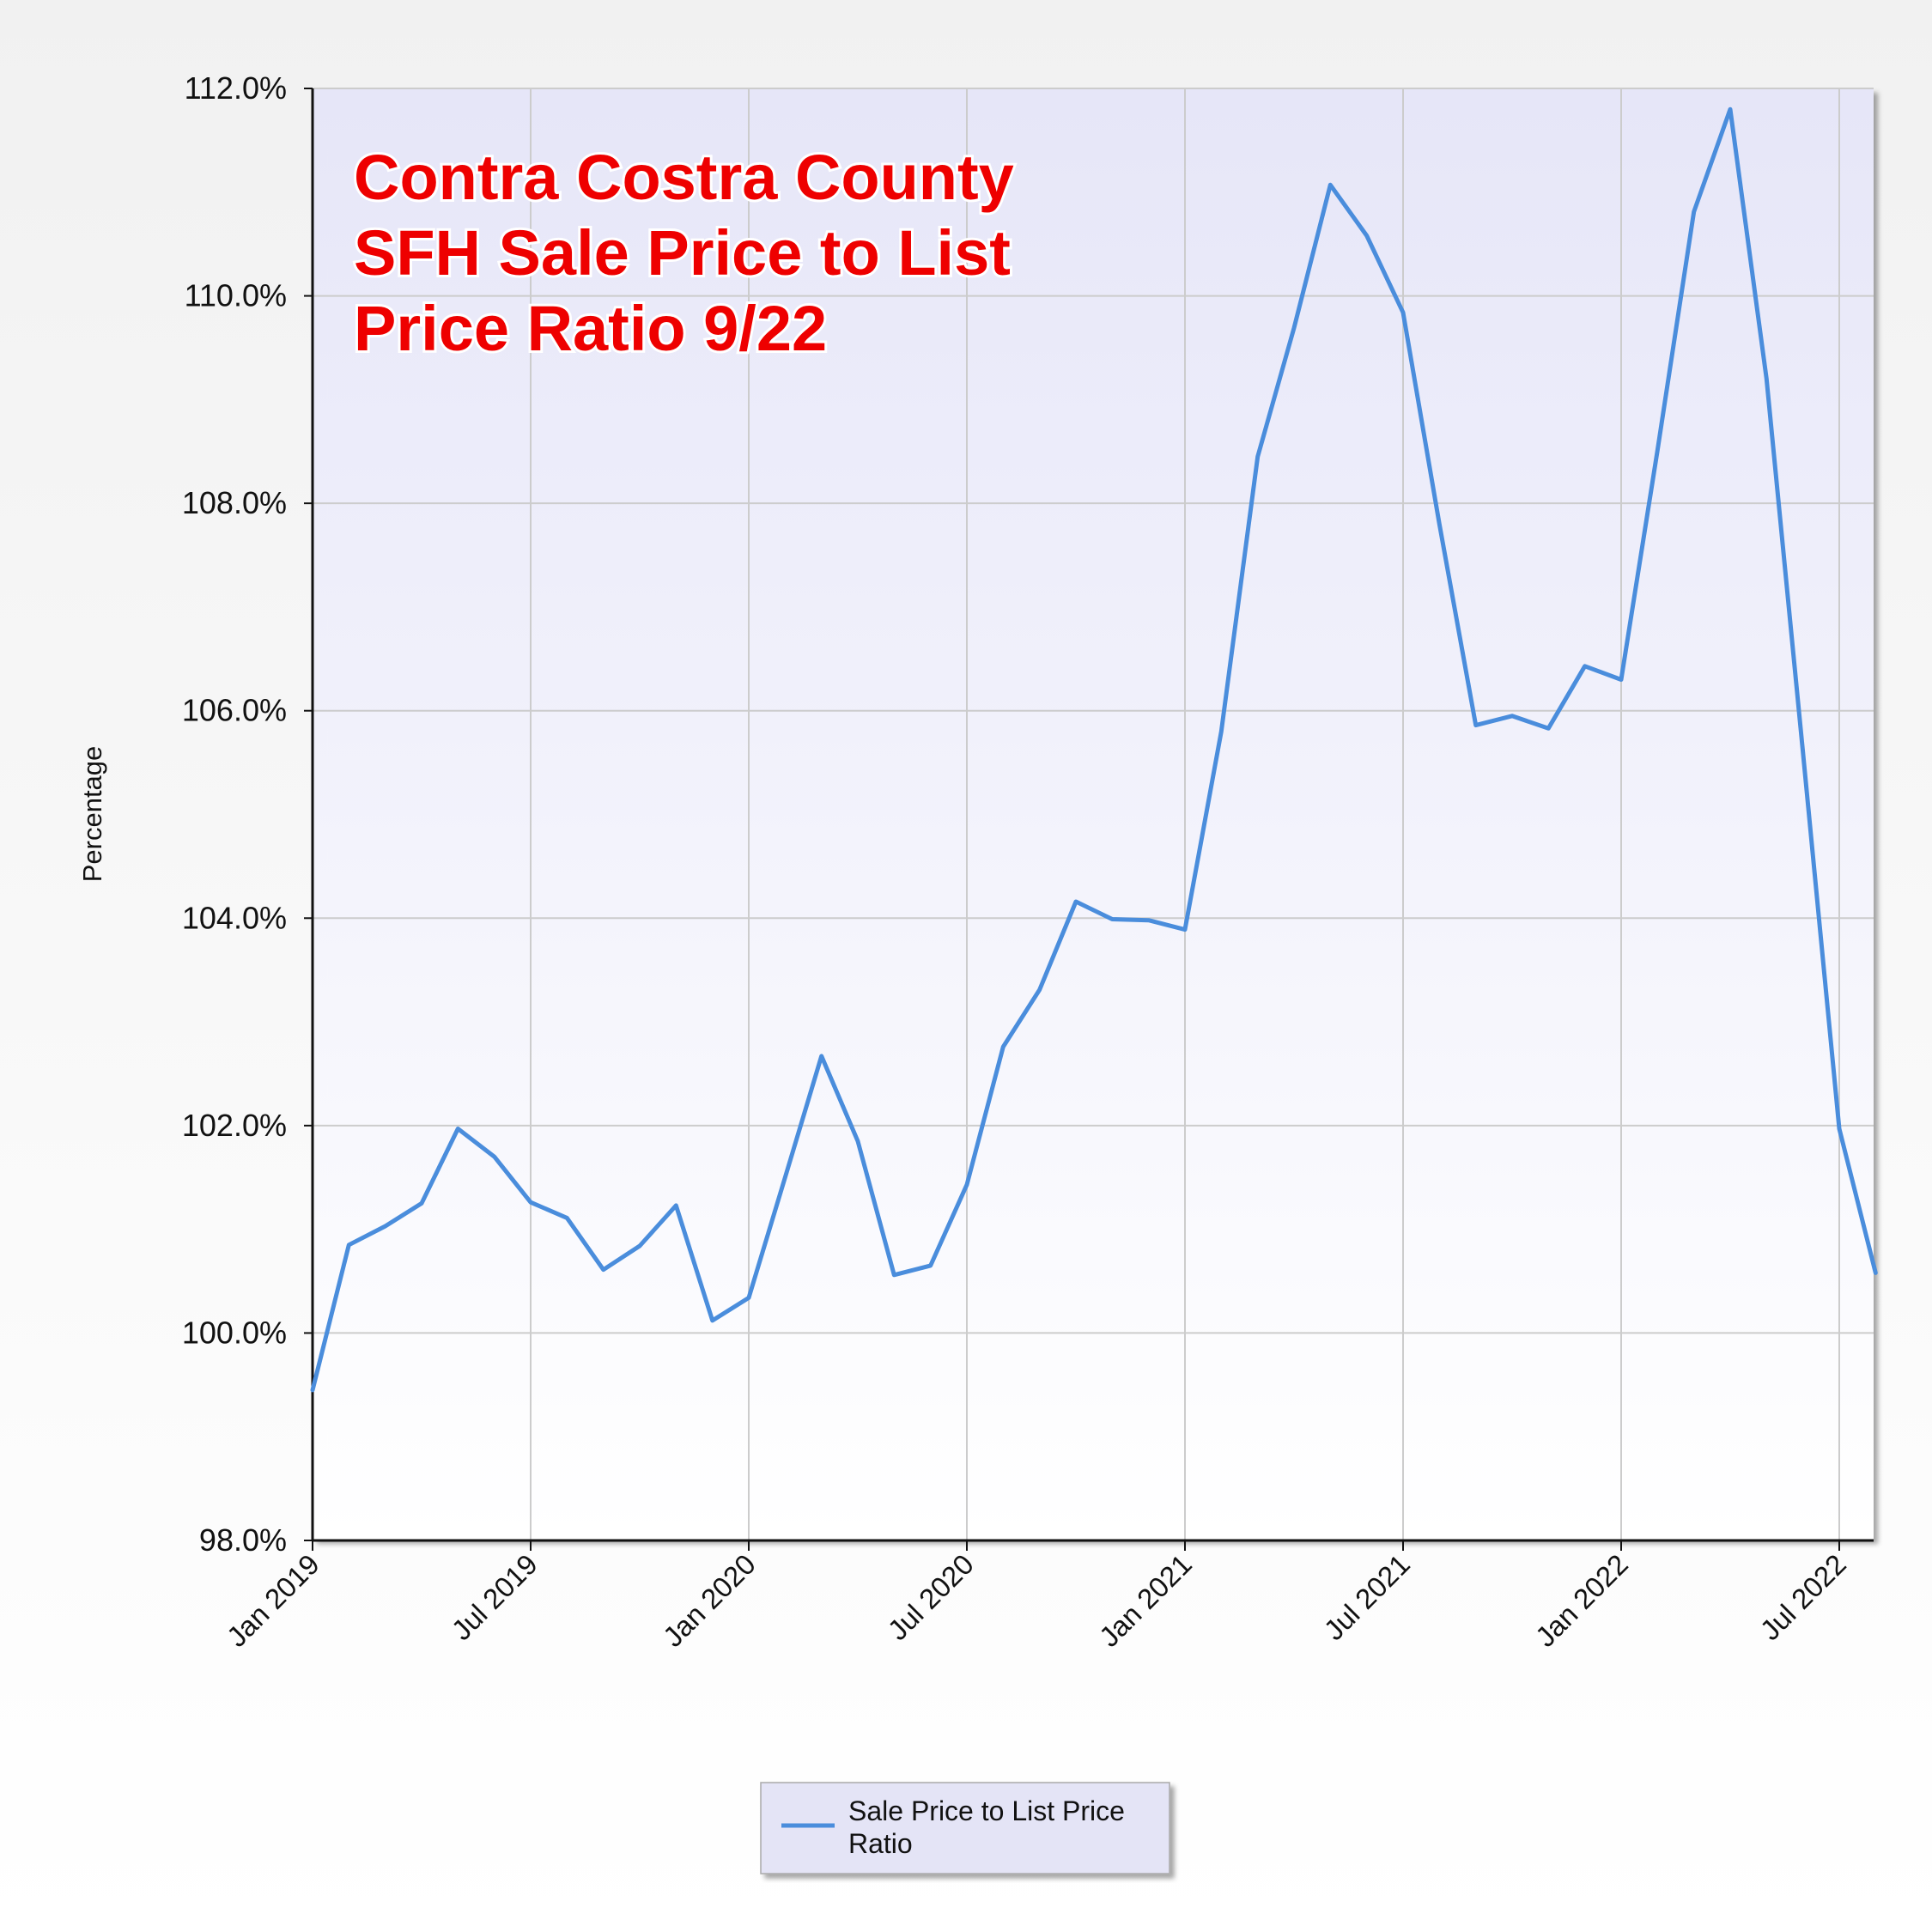 Image resolution: width=1932 pixels, height=1932 pixels. I want to click on y-tick-label: 102.0%, so click(234, 1125).